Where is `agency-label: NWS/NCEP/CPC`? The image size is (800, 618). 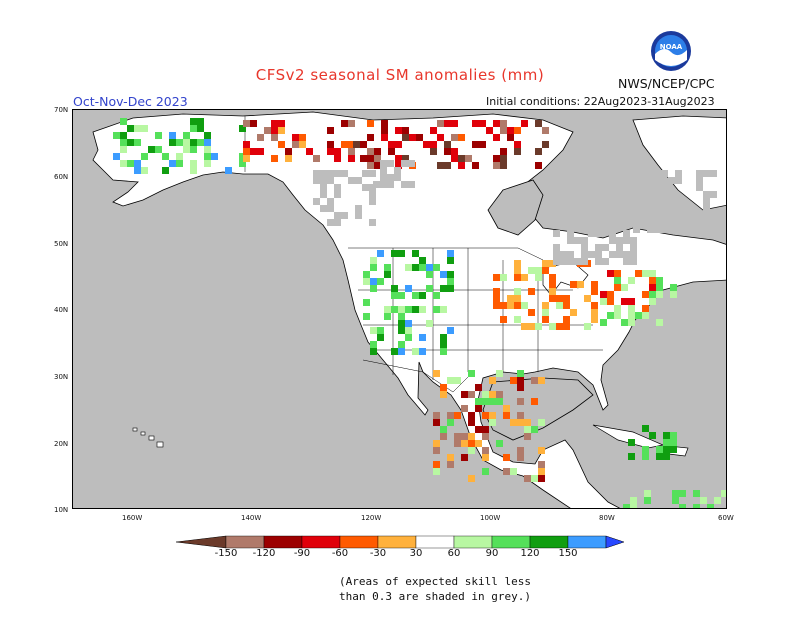 agency-label: NWS/NCEP/CPC is located at coordinates (666, 83).